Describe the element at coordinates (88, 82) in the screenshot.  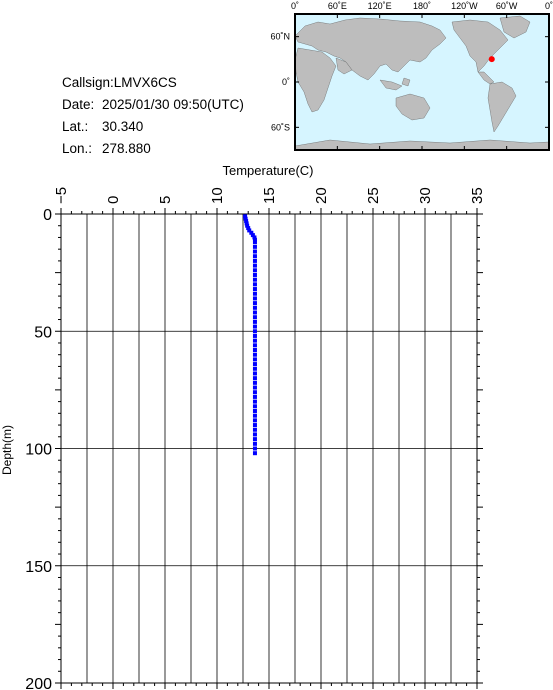
I see `callsign-label: Callsign:` at that location.